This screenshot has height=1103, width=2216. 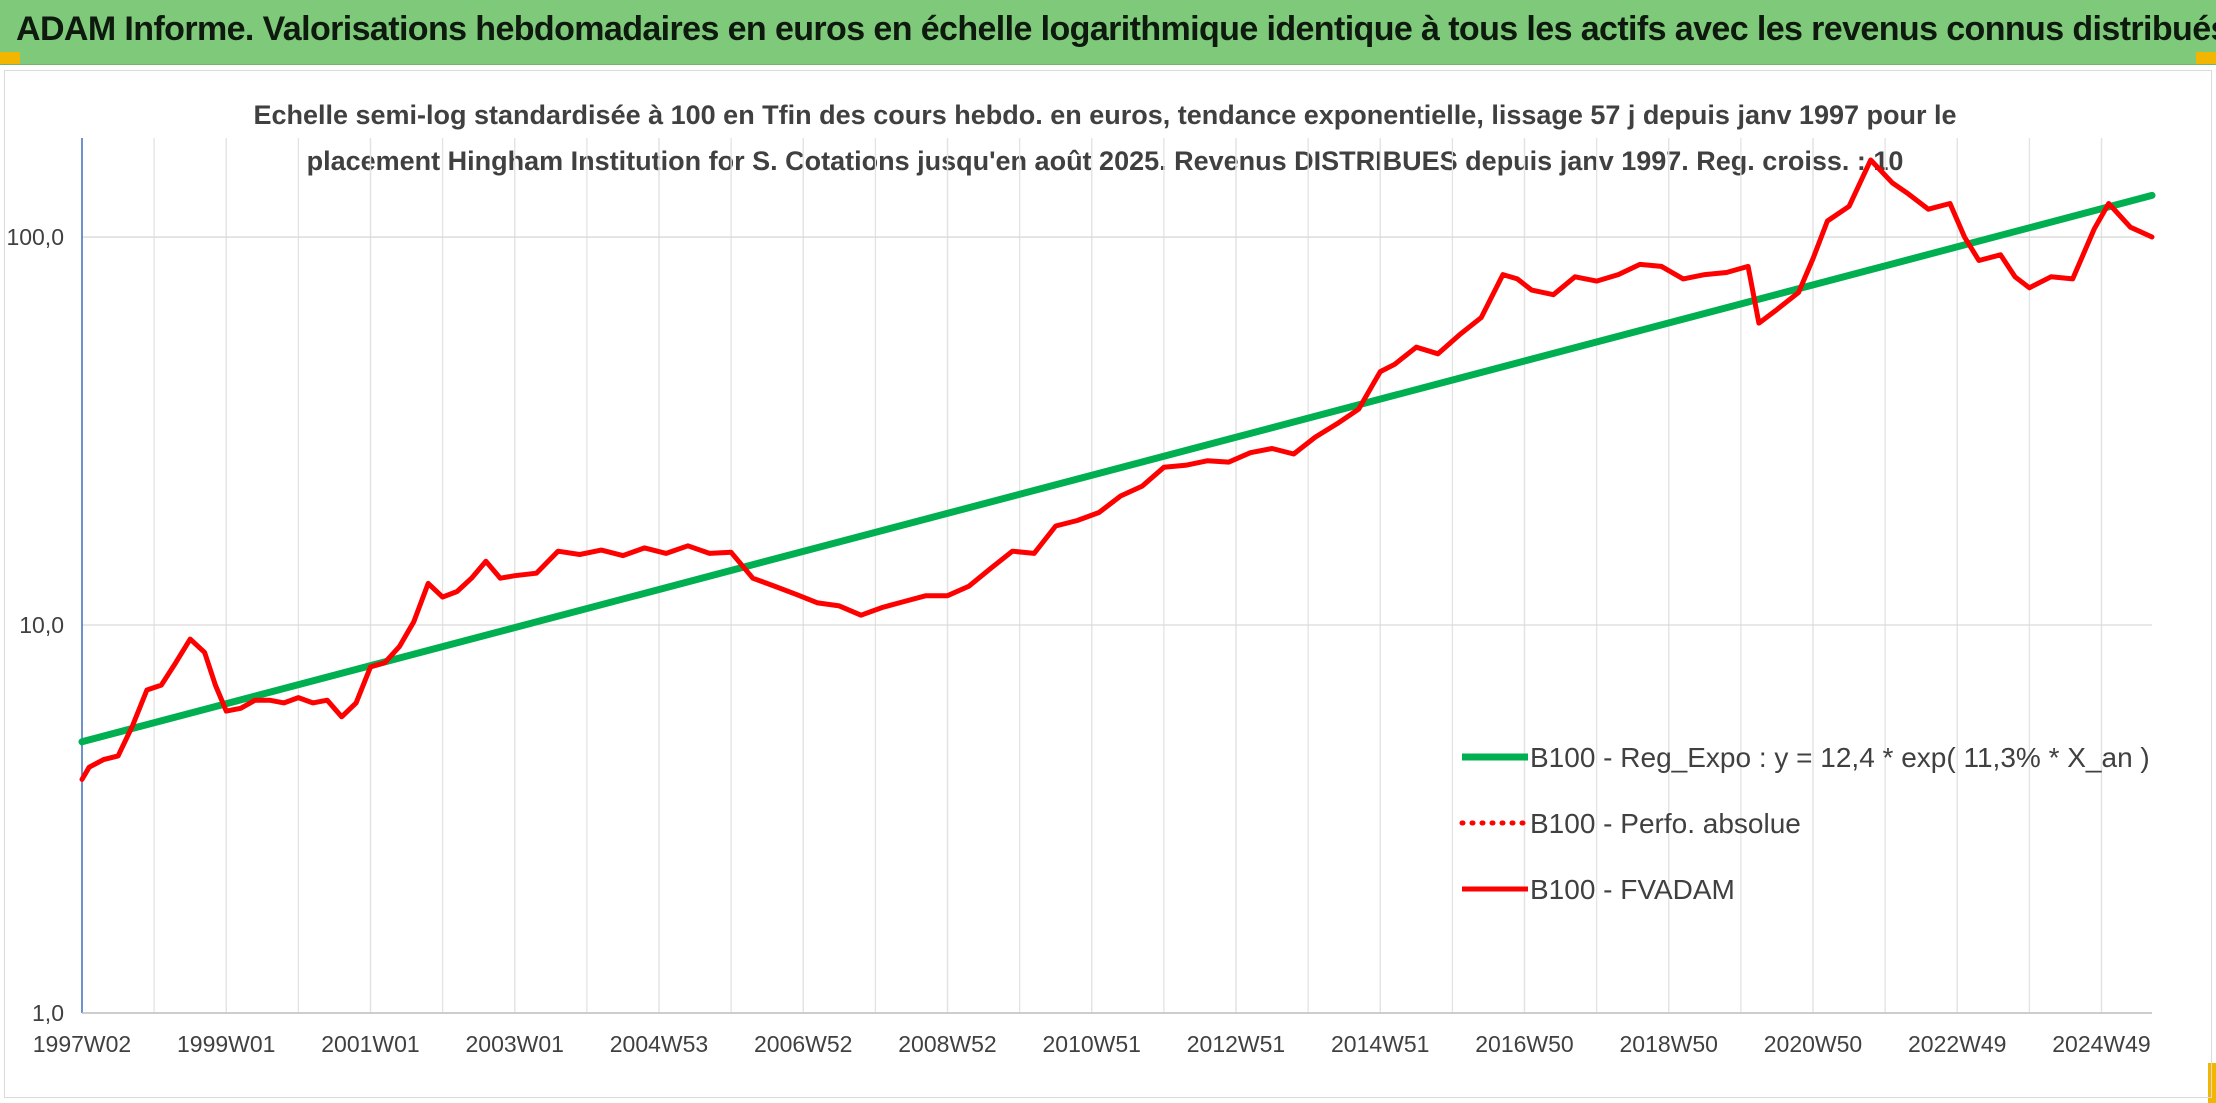 What do you see at coordinates (1092, 1044) in the screenshot?
I see `x-tick-label: 2010W51` at bounding box center [1092, 1044].